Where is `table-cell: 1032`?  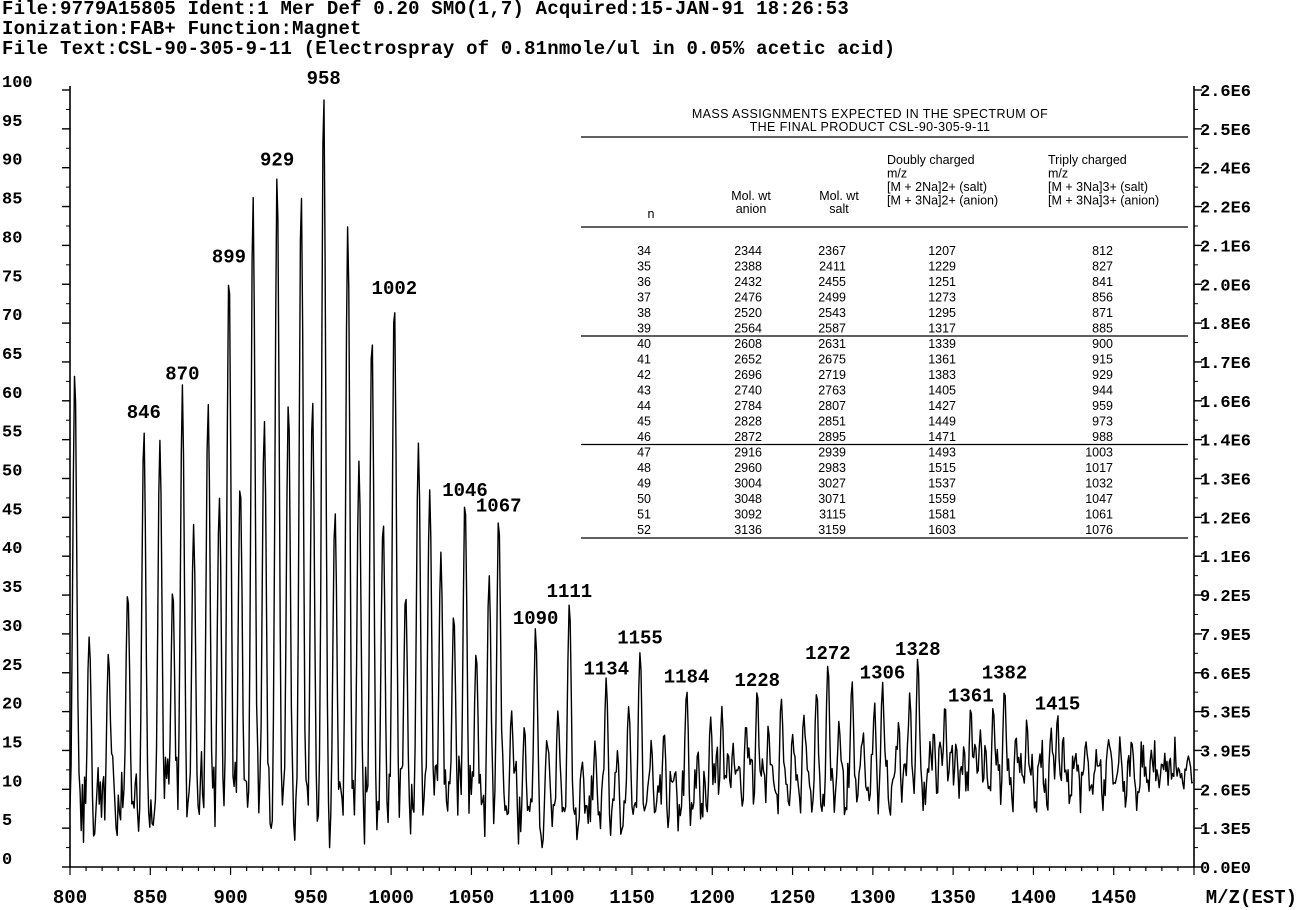
table-cell: 1032 is located at coordinates (1099, 484).